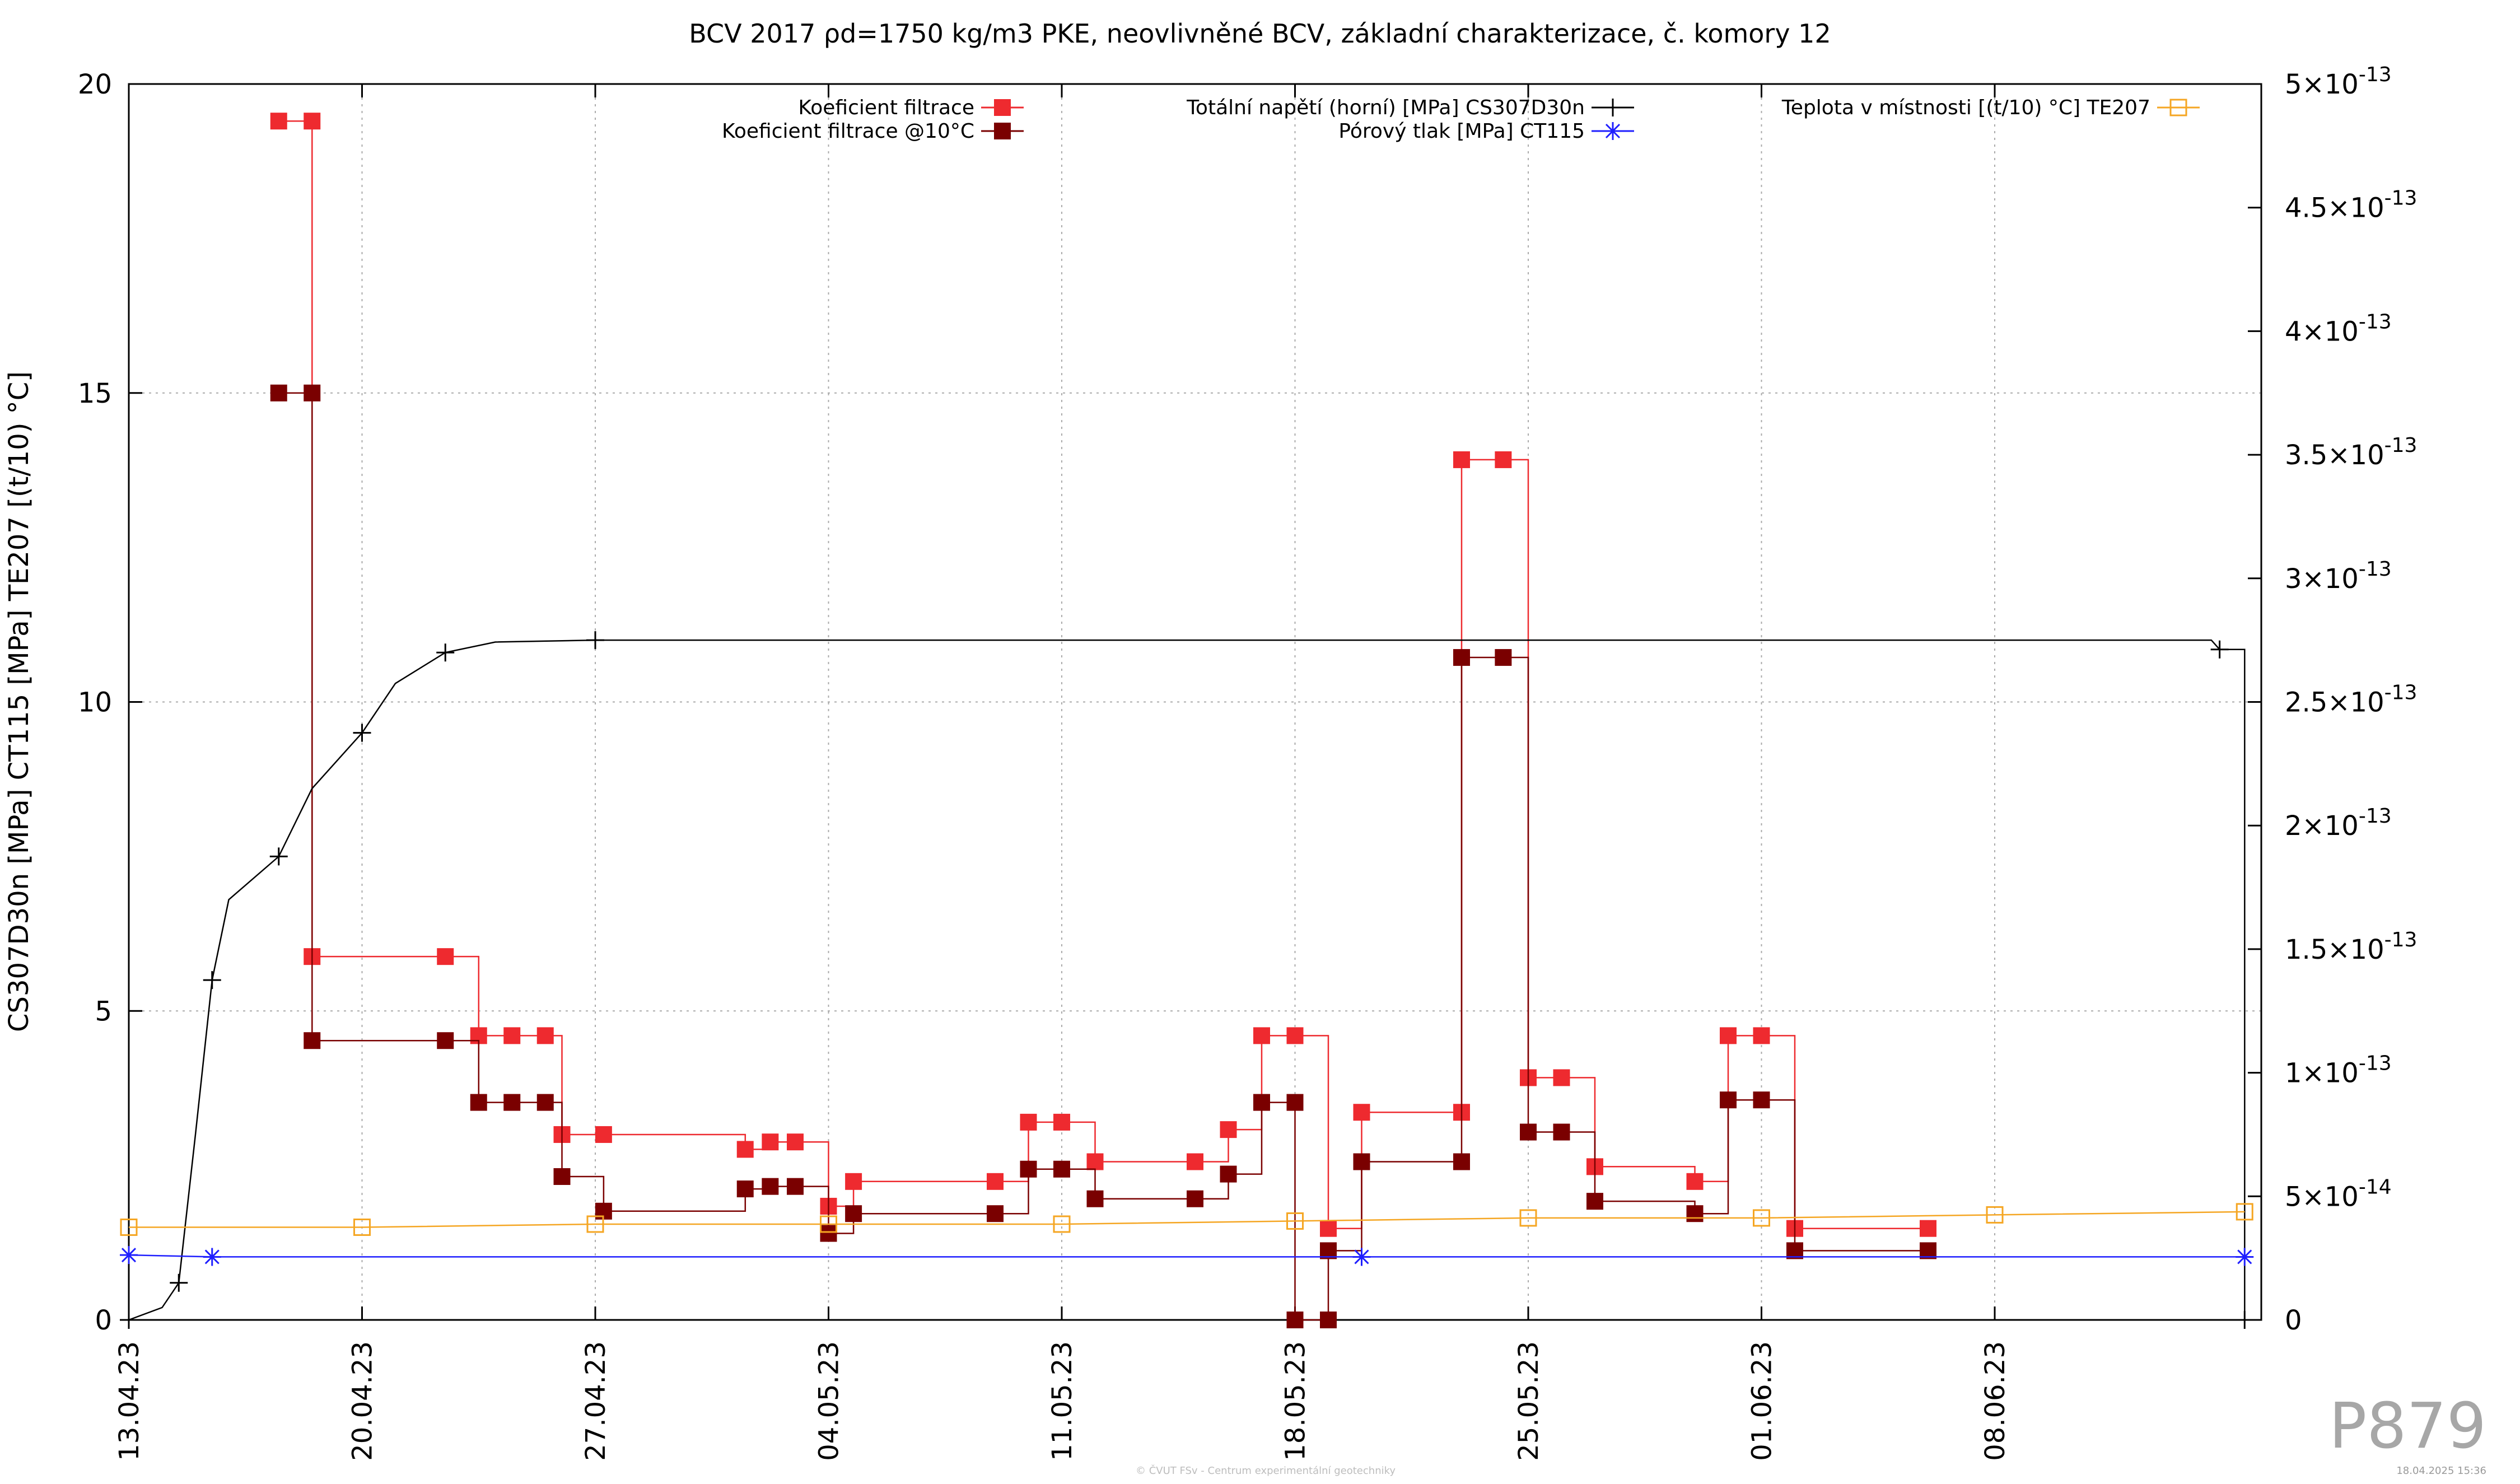  What do you see at coordinates (1763, 1401) in the screenshot?
I see `x-tick-label: 01.06.23` at bounding box center [1763, 1401].